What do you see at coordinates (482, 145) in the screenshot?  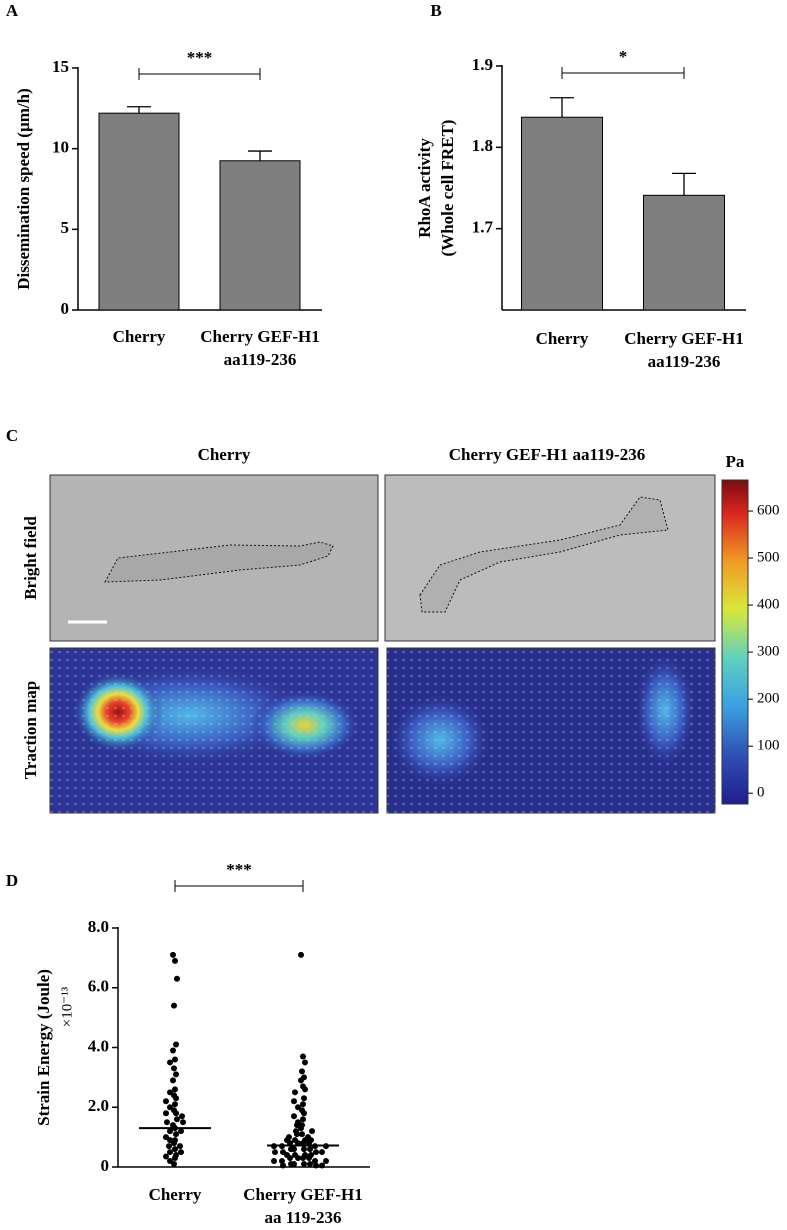 I see `y-tick-label: 1.8` at bounding box center [482, 145].